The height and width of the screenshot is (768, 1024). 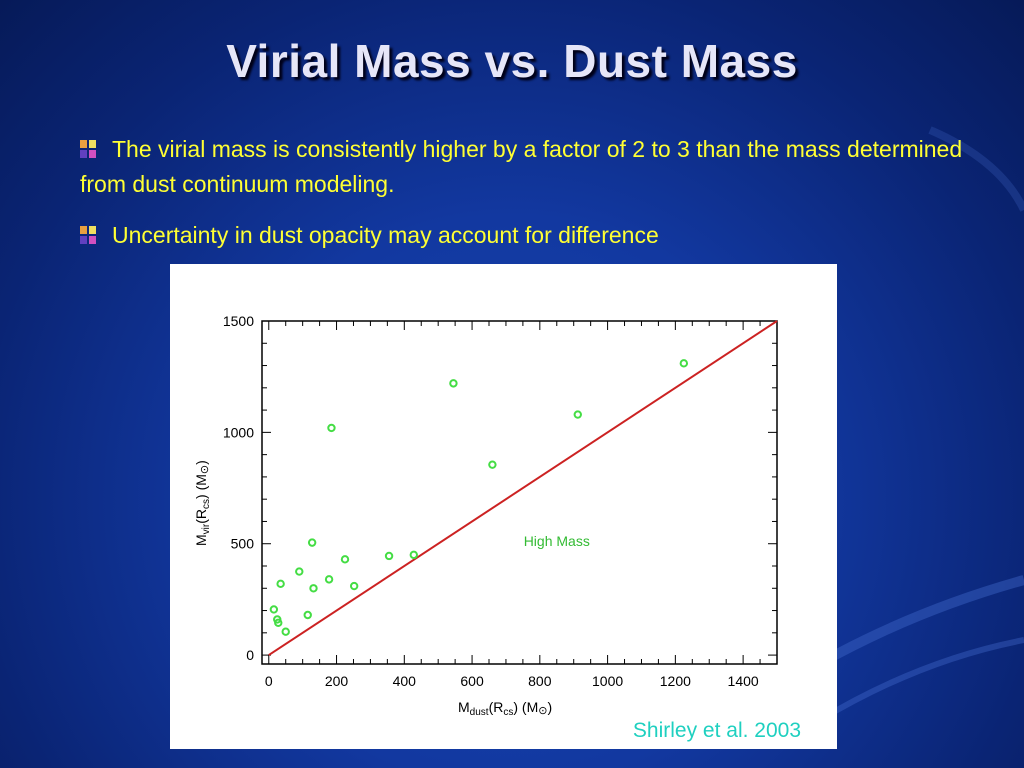 I want to click on x-tick-label: 0, so click(x=269, y=681).